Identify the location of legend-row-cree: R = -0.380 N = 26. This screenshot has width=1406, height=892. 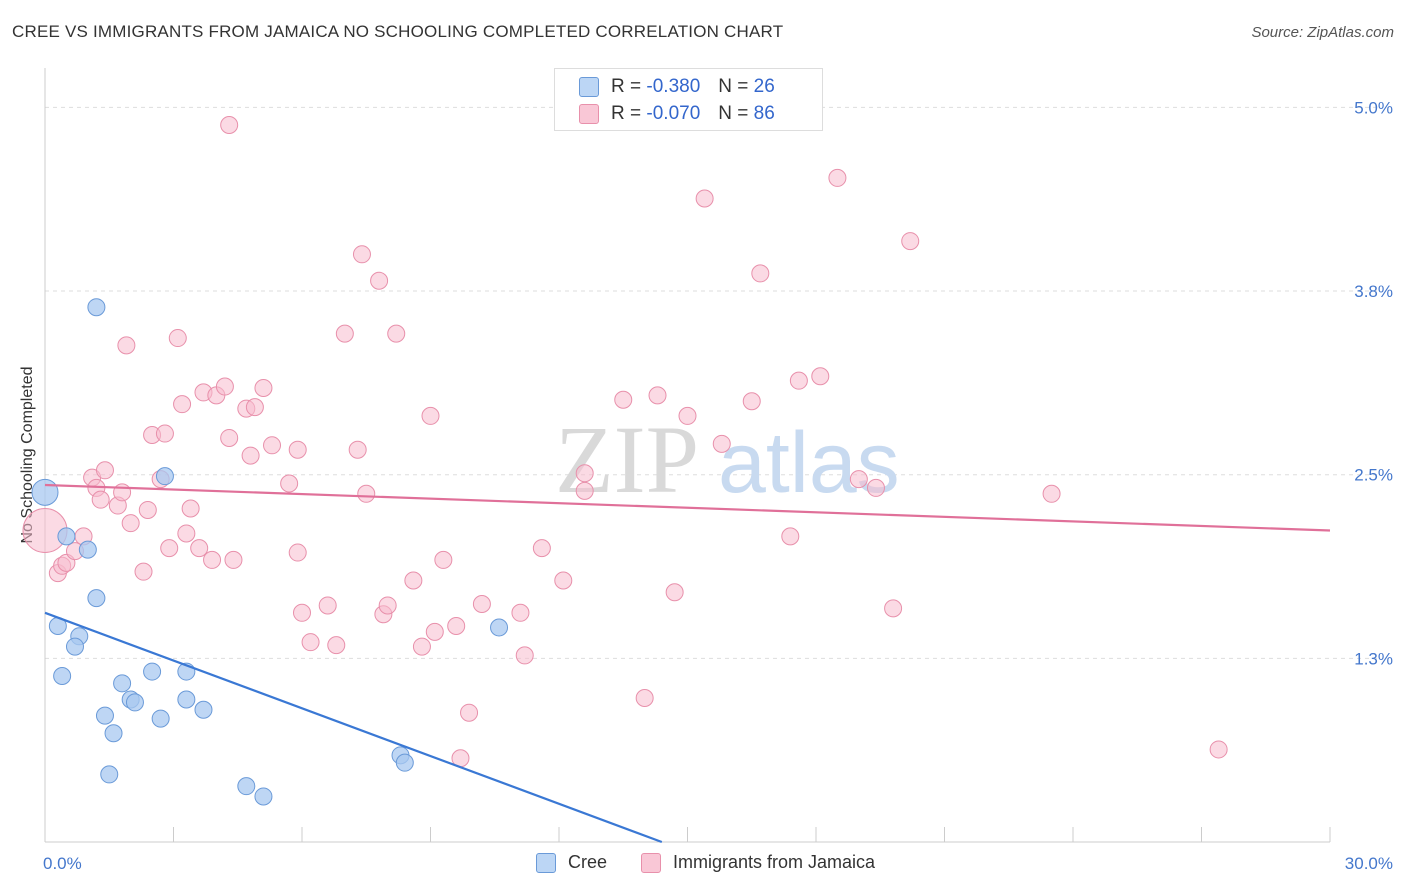
(677, 87).